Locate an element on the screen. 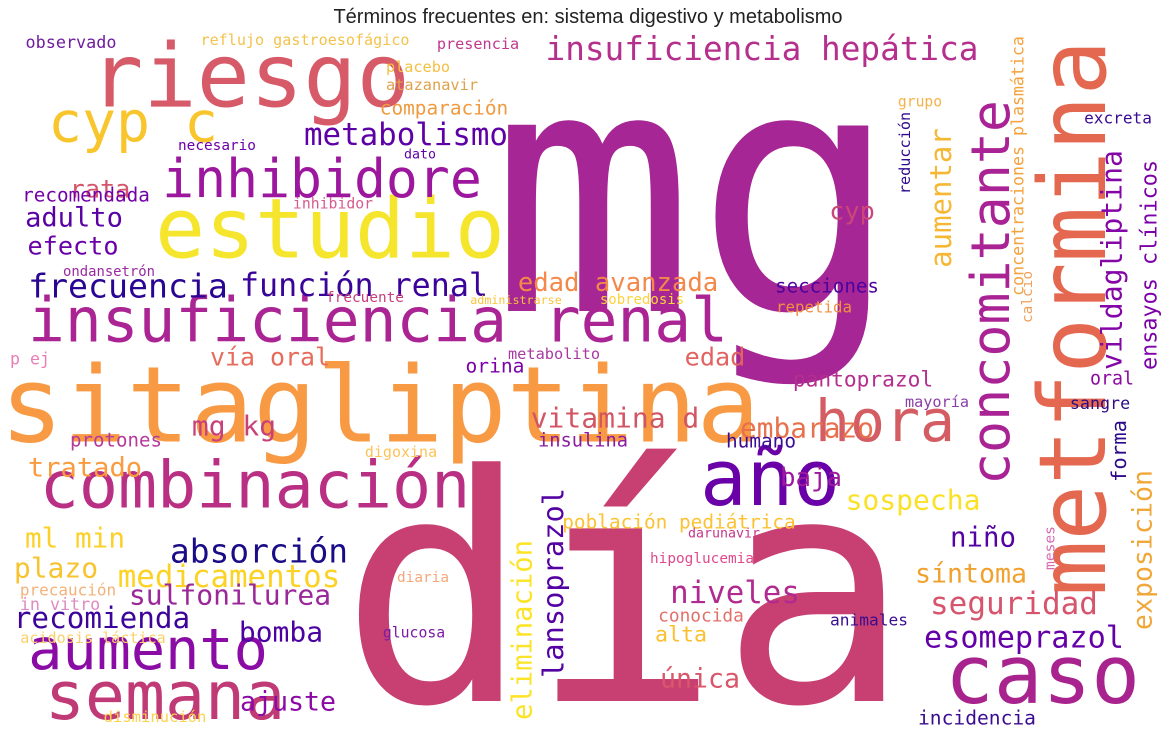  word-ano: año is located at coordinates (770, 479).